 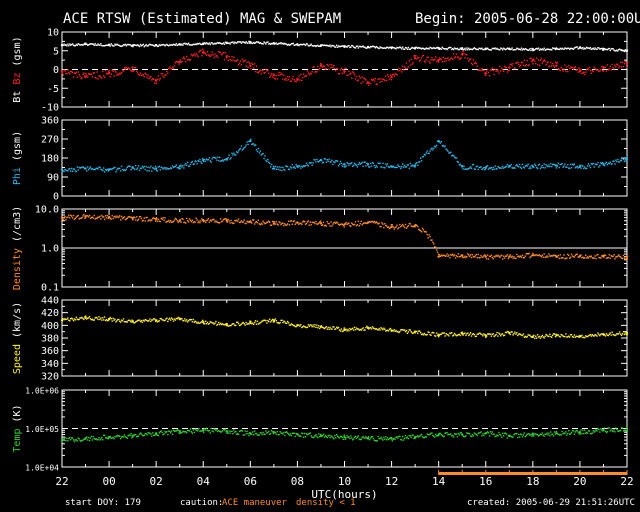 I want to click on series-marker-temp-temp, so click(x=368, y=438).